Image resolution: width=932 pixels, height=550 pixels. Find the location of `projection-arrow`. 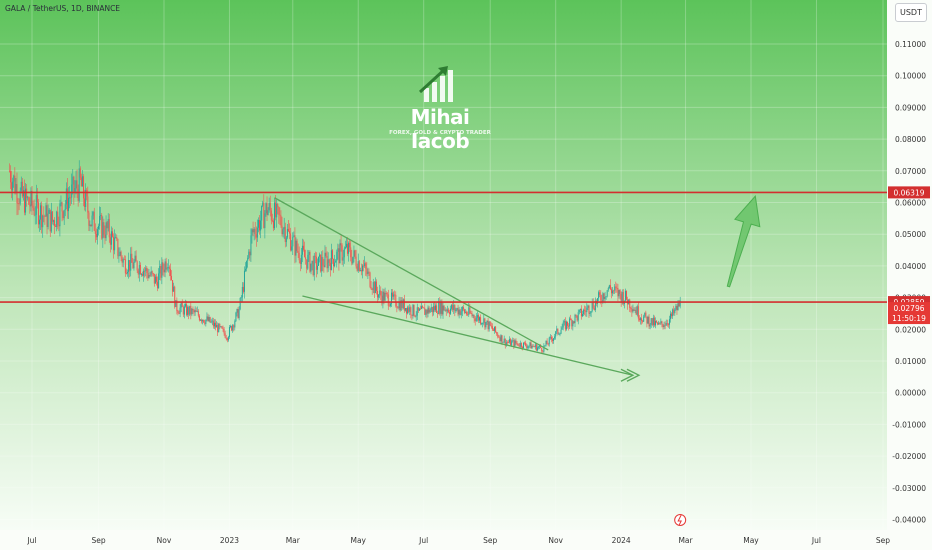

projection-arrow is located at coordinates (743, 241).